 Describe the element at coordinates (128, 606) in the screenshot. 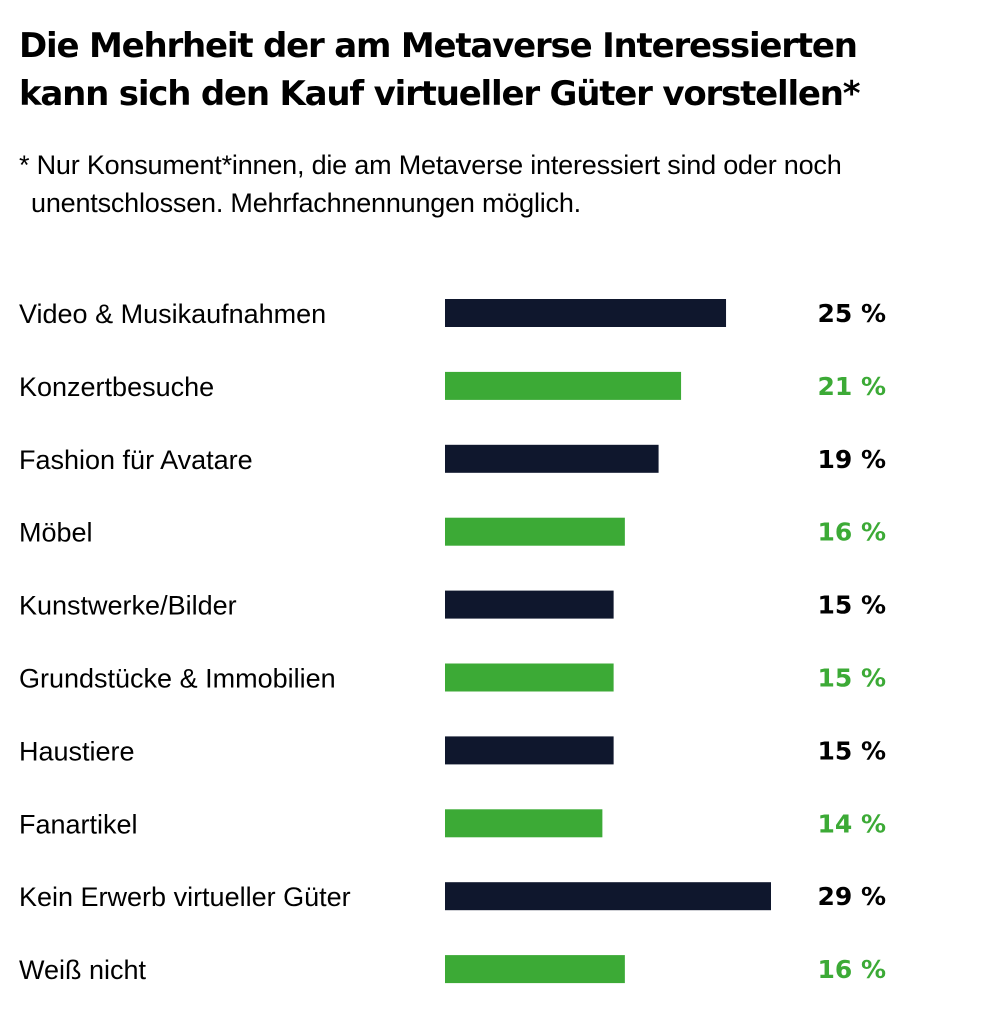

I see `category-label: Kunstwerke/Bilder` at that location.